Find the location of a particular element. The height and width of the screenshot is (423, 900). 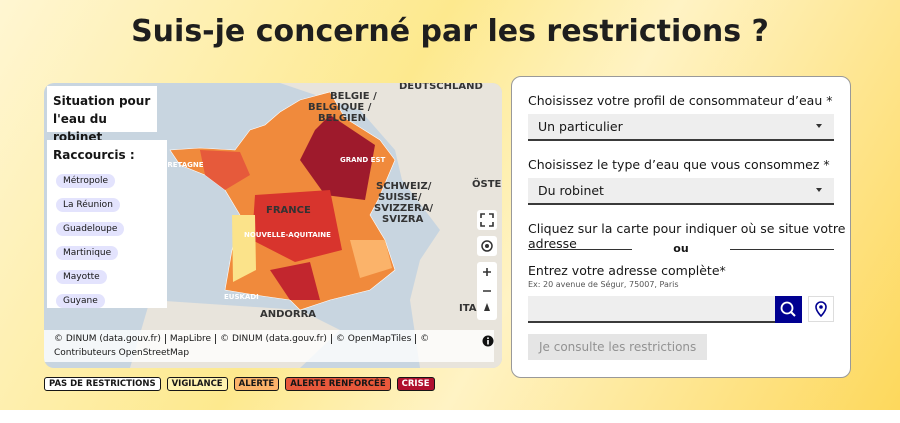

map-label: BELGIQUE / is located at coordinates (340, 107).